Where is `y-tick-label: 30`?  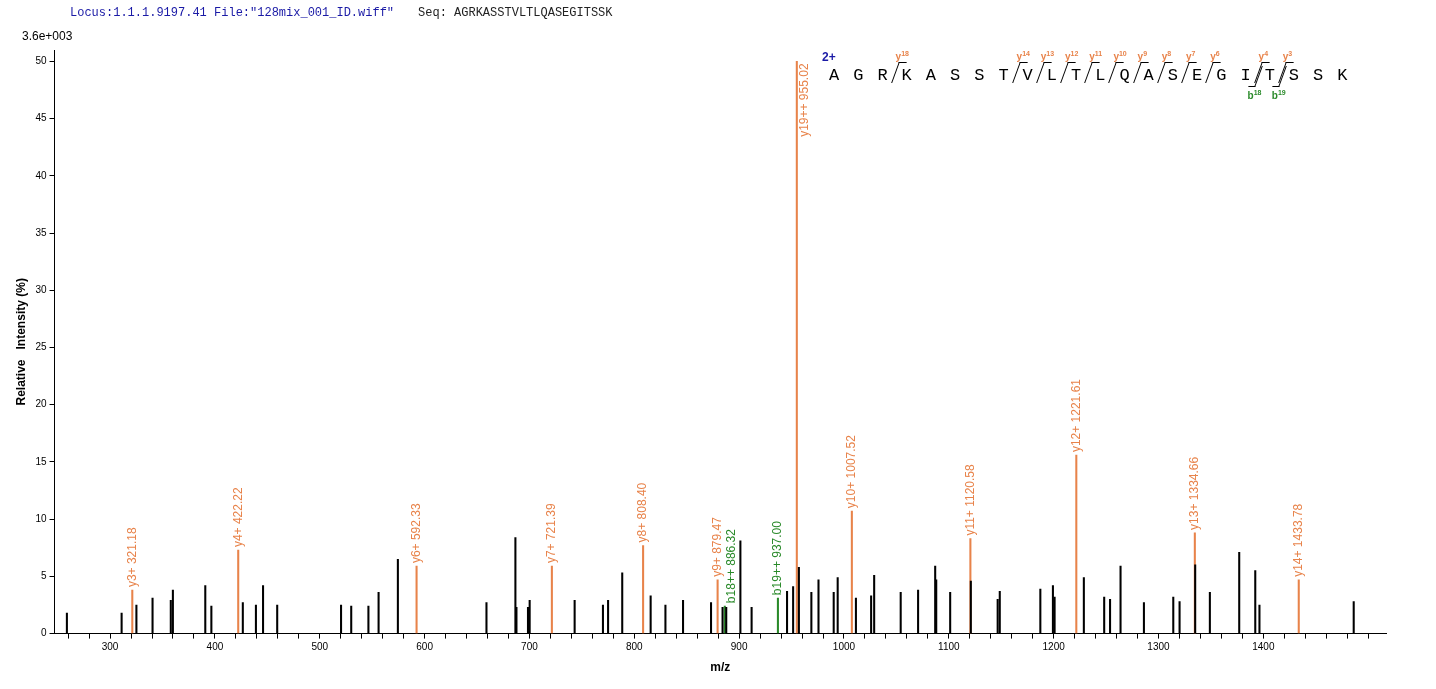
y-tick-label: 30 is located at coordinates (41, 290).